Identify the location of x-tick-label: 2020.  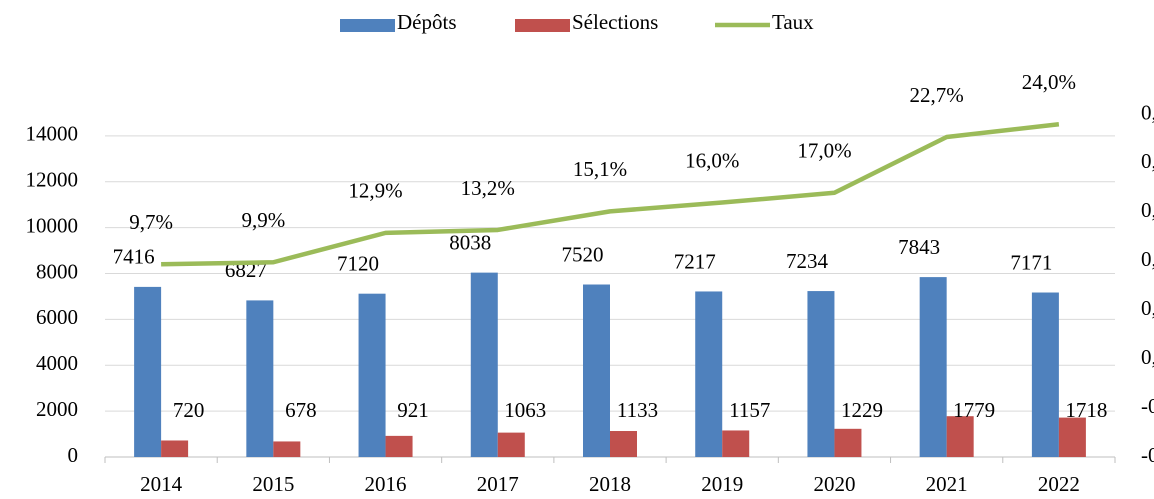
(834, 484).